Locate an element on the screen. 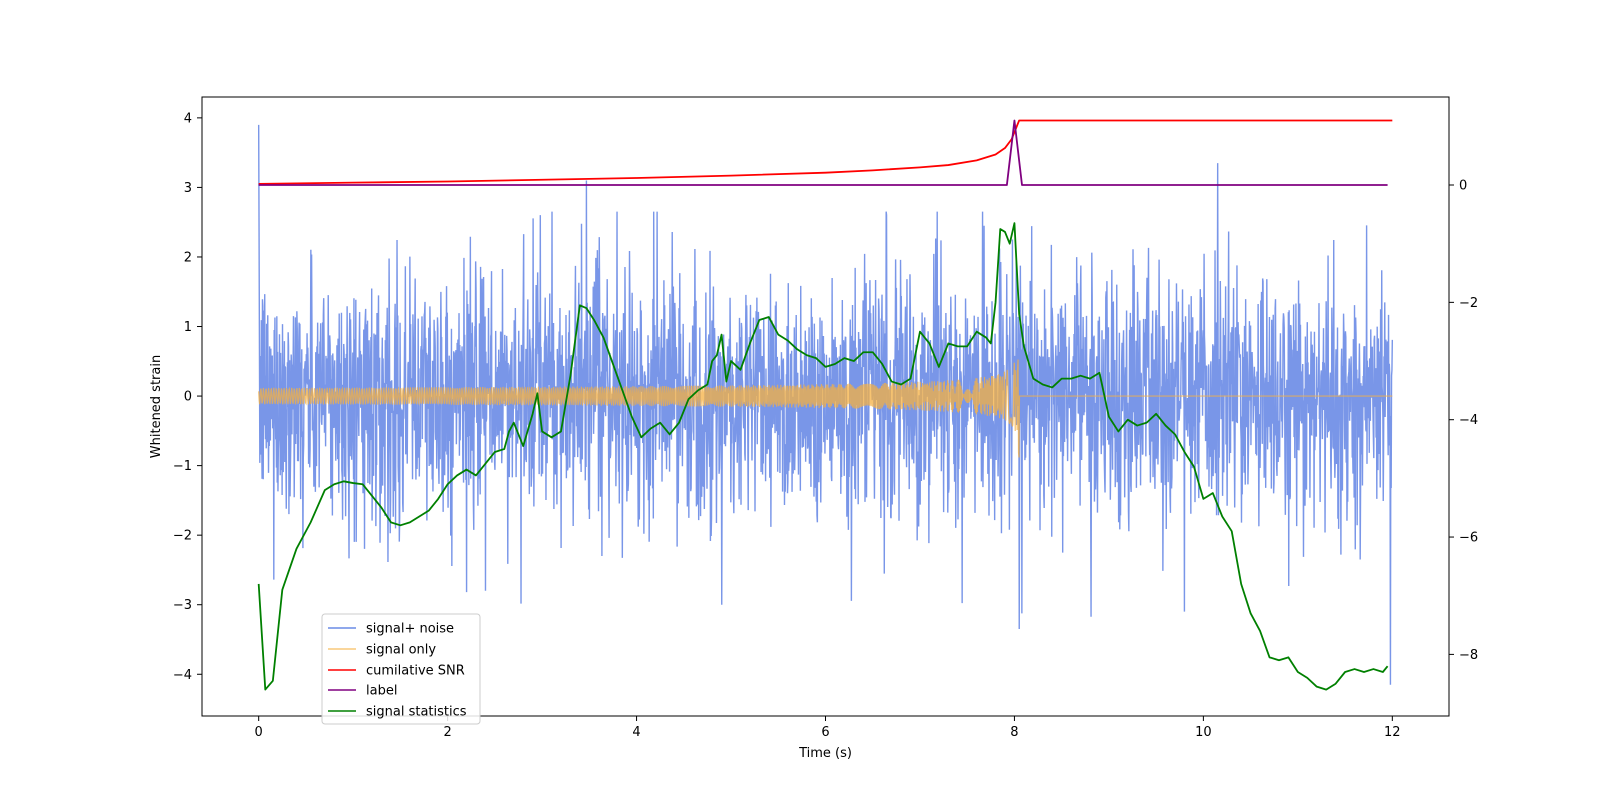 The image size is (1600, 800). series-signal-only is located at coordinates (825, 408).